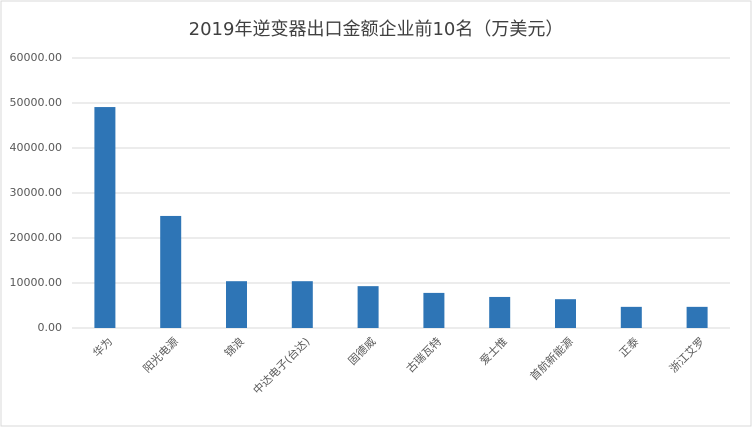 This screenshot has width=752, height=428. Describe the element at coordinates (36, 102) in the screenshot. I see `y-tick-label: 50000.00` at that location.